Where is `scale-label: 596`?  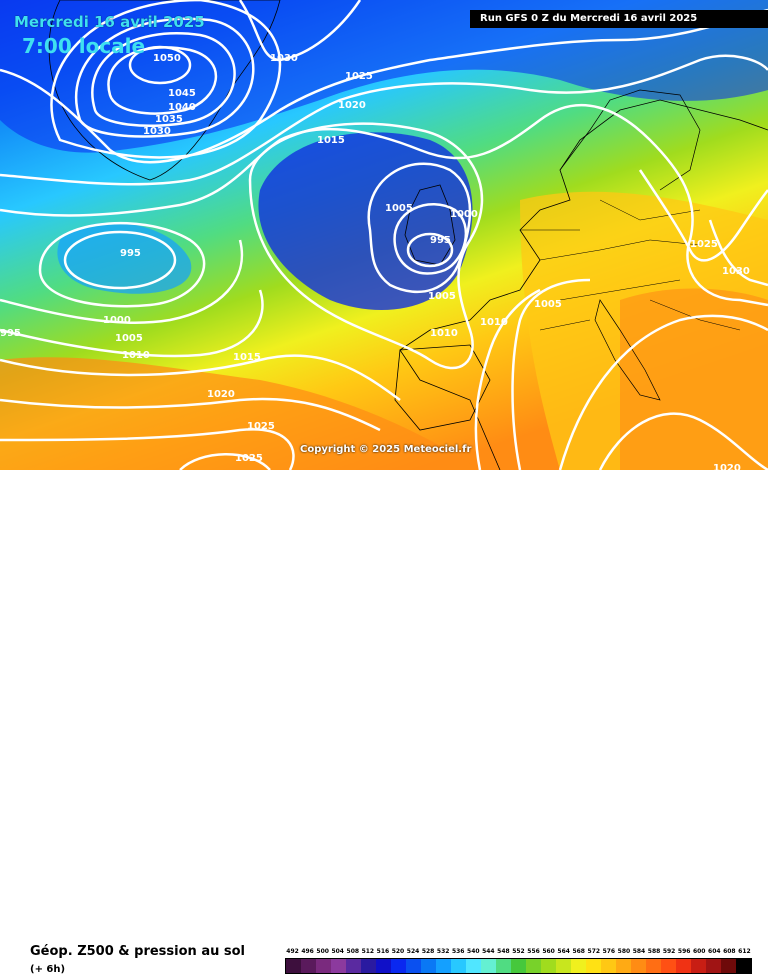
scale-label: 596 is located at coordinates (684, 951).